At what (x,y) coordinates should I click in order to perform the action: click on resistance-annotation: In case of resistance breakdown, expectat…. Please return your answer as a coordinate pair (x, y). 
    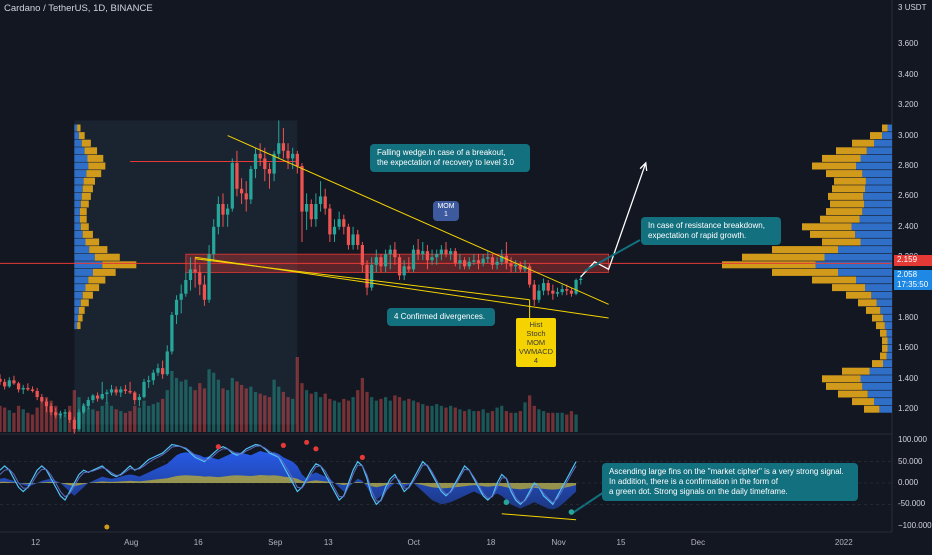
    Looking at the image, I should click on (711, 231).